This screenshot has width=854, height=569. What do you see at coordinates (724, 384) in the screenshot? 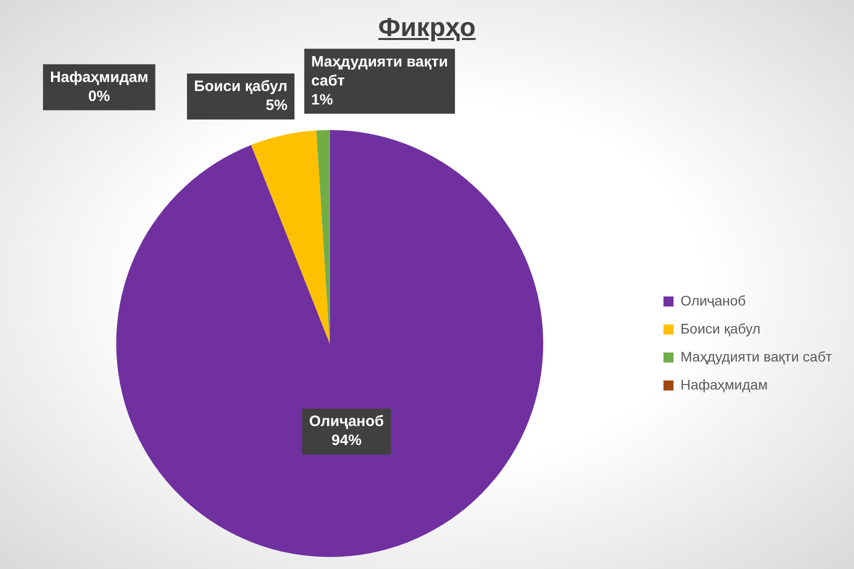
I see `legend-label: Нафаҳмидам` at bounding box center [724, 384].